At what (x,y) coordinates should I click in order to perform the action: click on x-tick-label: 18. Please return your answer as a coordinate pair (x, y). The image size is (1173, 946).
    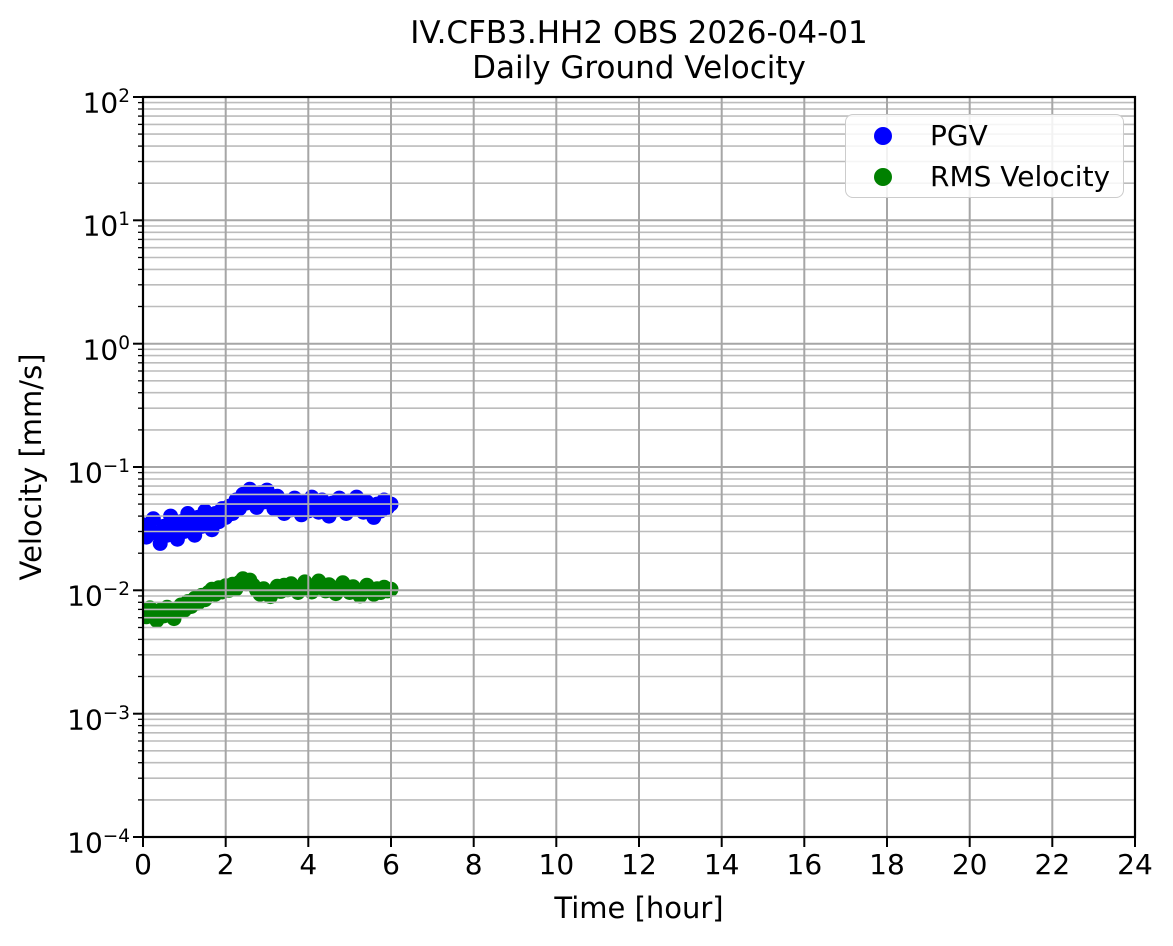
    Looking at the image, I should click on (887, 864).